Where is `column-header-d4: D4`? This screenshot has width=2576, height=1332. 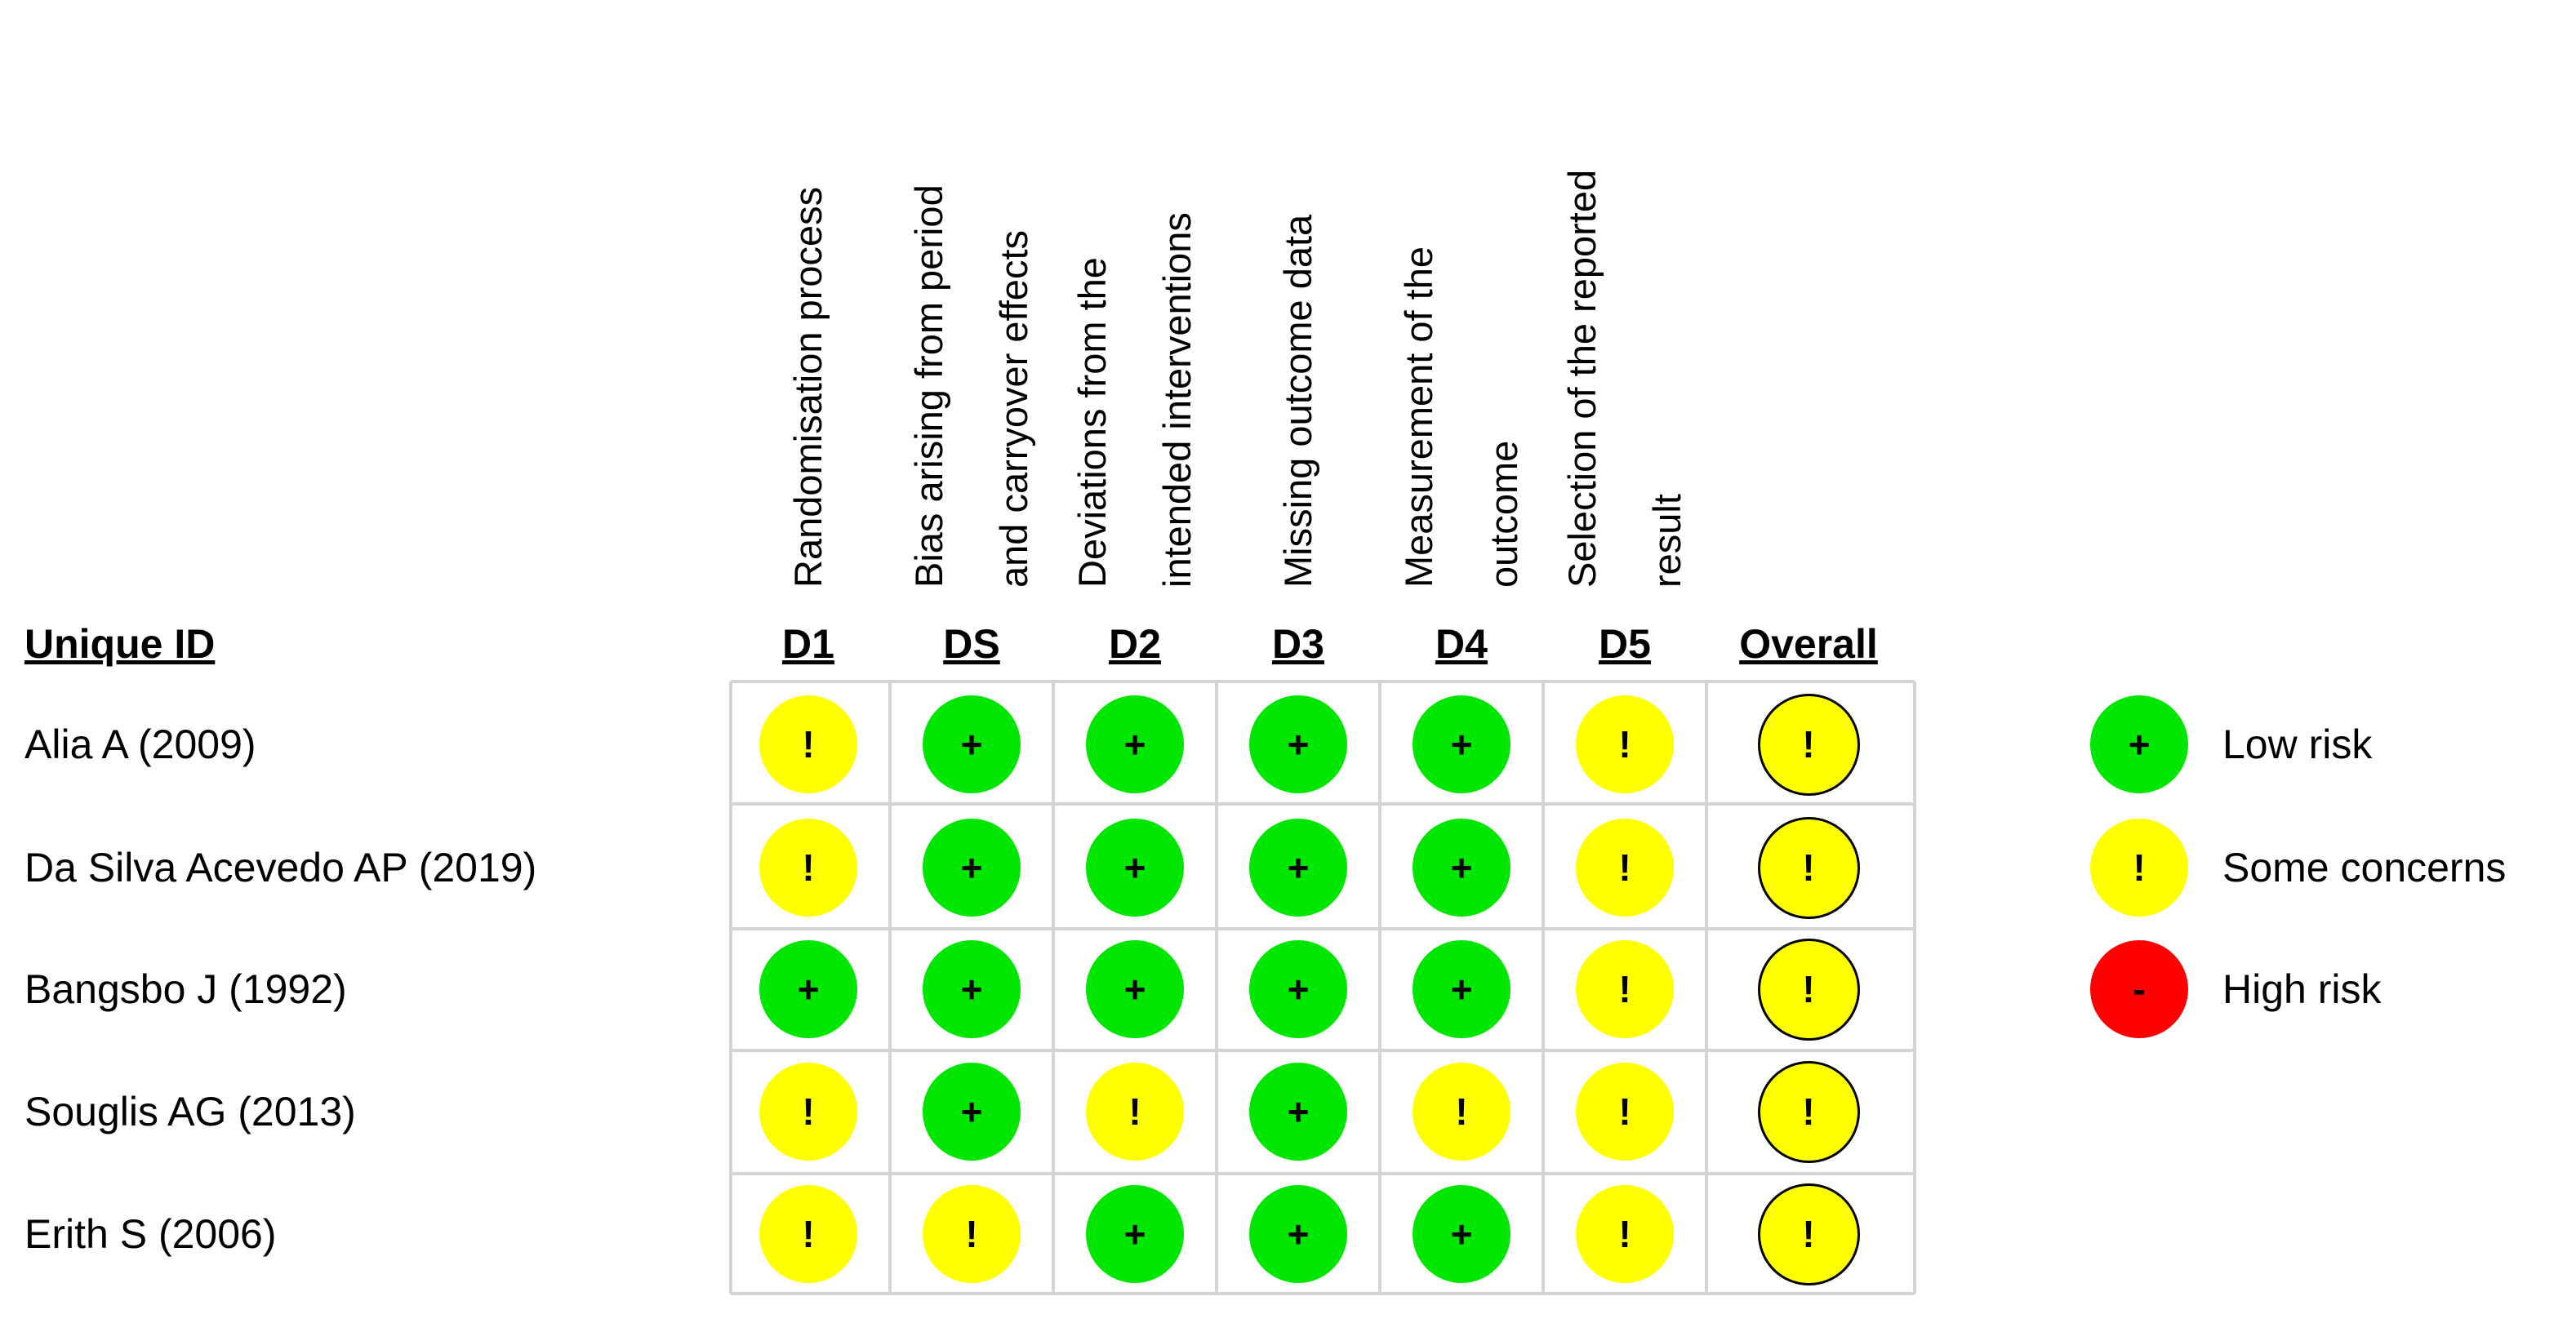 column-header-d4: D4 is located at coordinates (1461, 644).